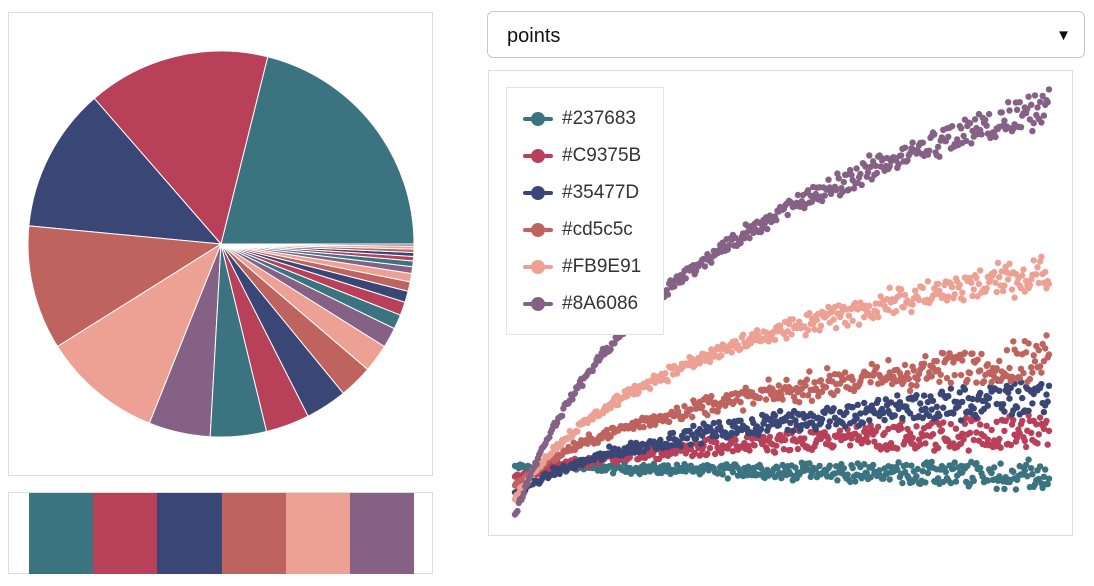 This screenshot has height=586, width=1094. What do you see at coordinates (578, 119) in the screenshot?
I see `legend-item: #237683` at bounding box center [578, 119].